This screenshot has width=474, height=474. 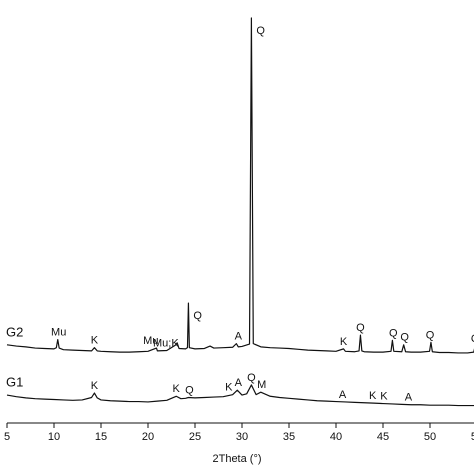 I want to click on x-tick-label: 50, so click(x=430, y=437).